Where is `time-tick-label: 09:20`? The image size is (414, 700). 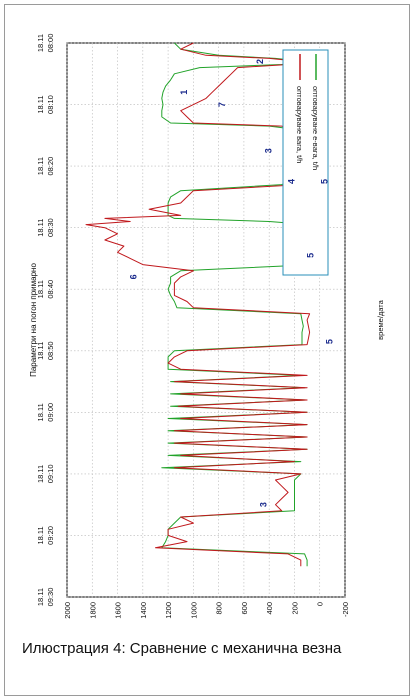
time-tick-label: 09:20 is located at coordinates (50, 535).